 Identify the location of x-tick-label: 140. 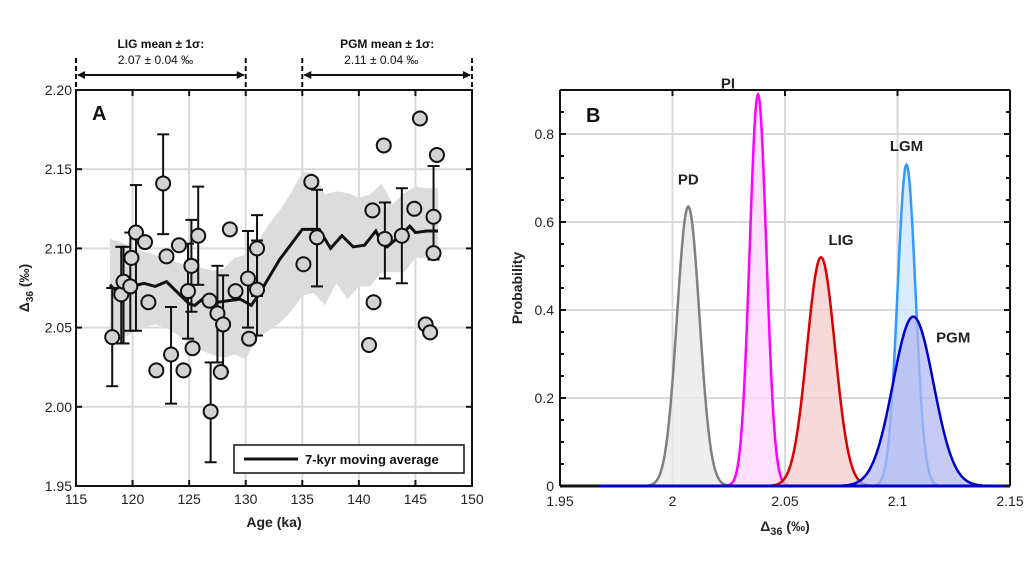
(359, 499).